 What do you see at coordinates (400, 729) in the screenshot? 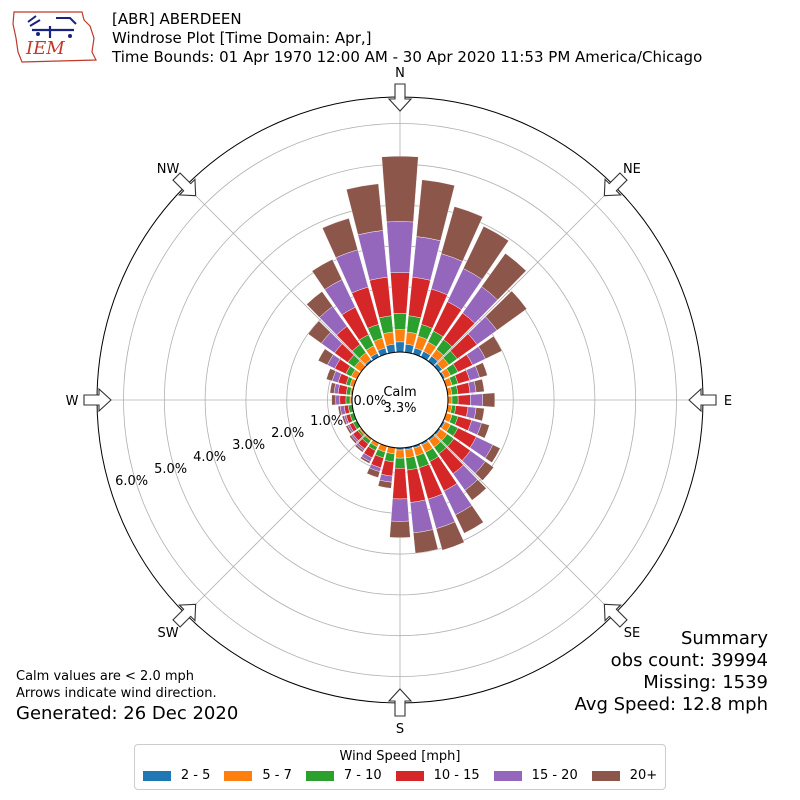
I see `compass-label: S` at bounding box center [400, 729].